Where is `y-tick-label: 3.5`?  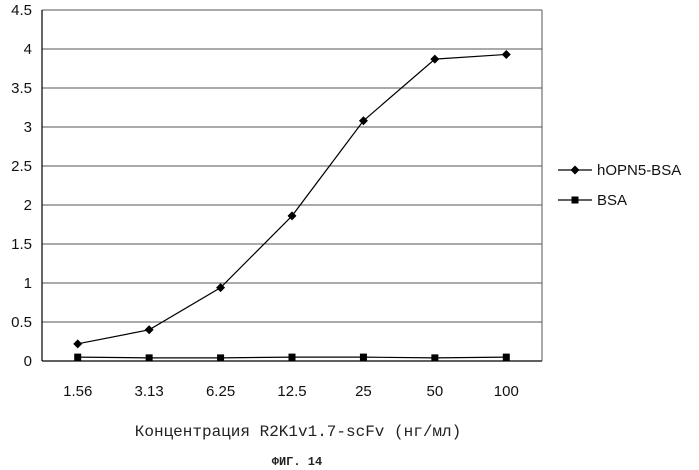
y-tick-label: 3.5 is located at coordinates (21, 88).